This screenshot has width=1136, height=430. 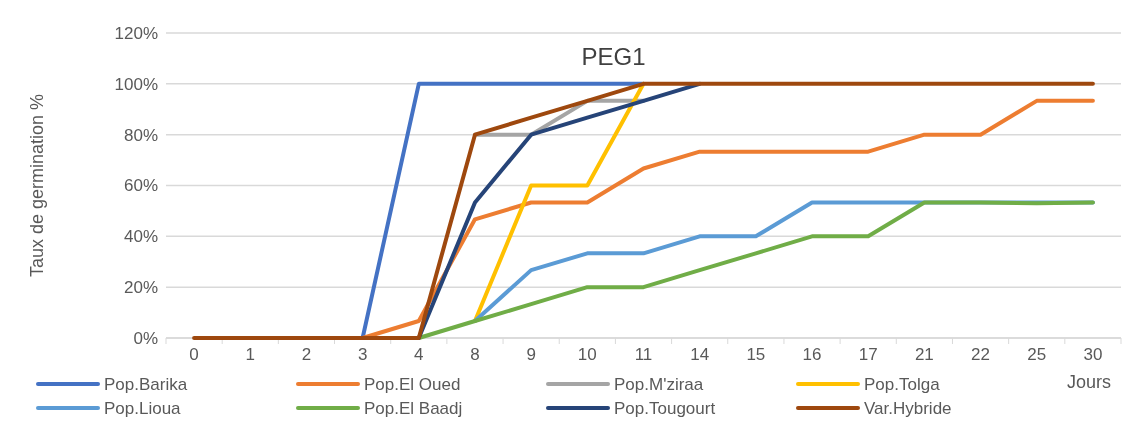 What do you see at coordinates (587, 354) in the screenshot?
I see `x-tick-label: 10` at bounding box center [587, 354].